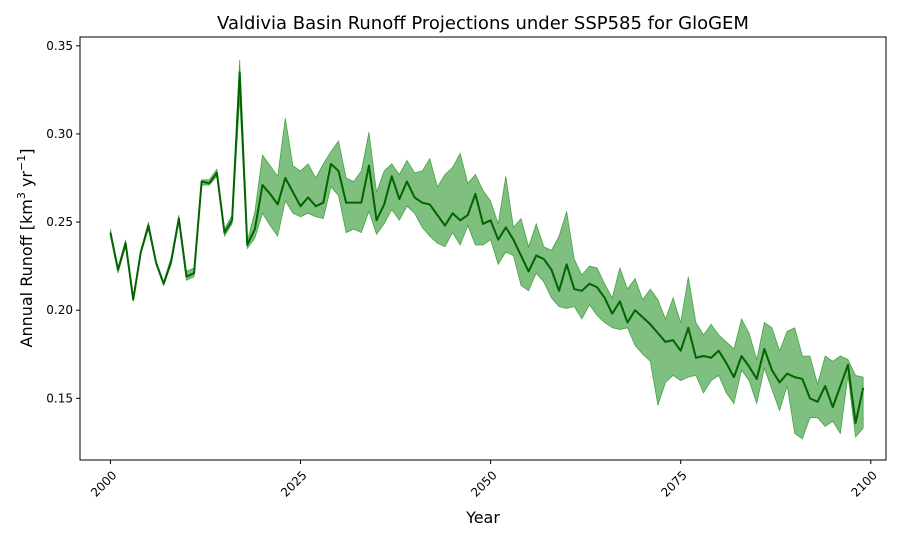 The width and height of the screenshot is (900, 540). Describe the element at coordinates (26, 273) in the screenshot. I see `y-axis-title-main: Annual Runoff [km` at that location.